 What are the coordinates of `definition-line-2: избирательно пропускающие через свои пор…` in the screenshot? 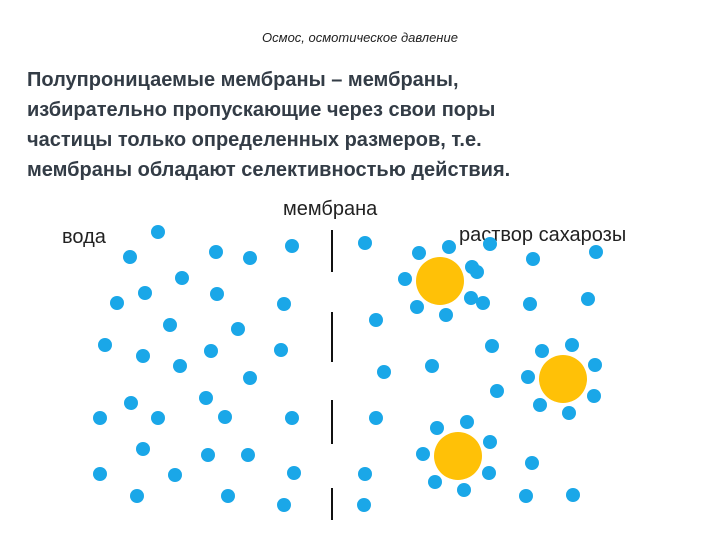 It's located at (261, 110).